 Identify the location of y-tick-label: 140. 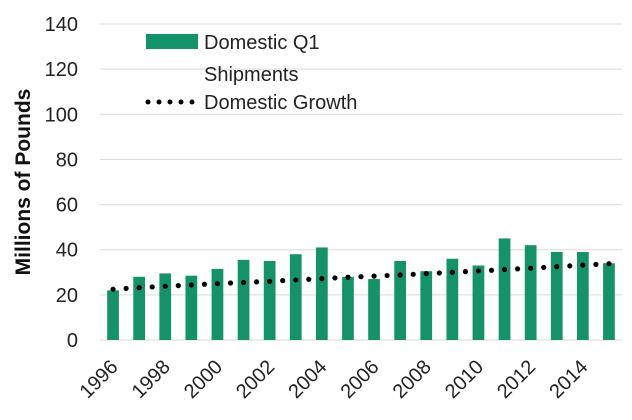
(61, 25).